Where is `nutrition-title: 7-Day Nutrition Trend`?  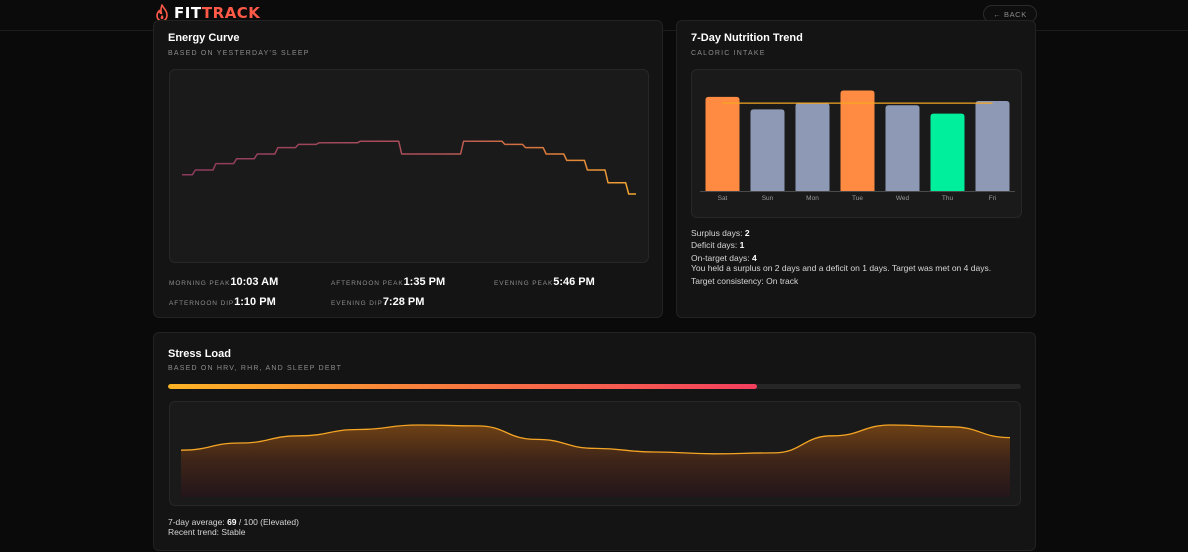
nutrition-title: 7-Day Nutrition Trend is located at coordinates (747, 38).